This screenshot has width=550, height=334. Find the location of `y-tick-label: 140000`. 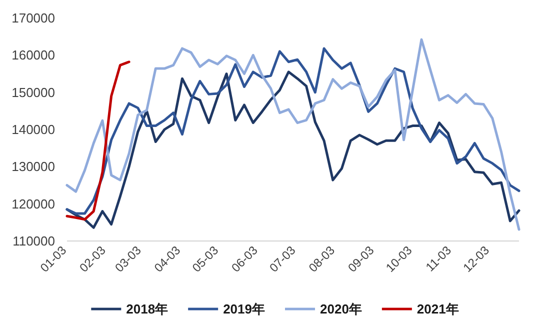

y-tick-label: 140000 is located at coordinates (33, 129).